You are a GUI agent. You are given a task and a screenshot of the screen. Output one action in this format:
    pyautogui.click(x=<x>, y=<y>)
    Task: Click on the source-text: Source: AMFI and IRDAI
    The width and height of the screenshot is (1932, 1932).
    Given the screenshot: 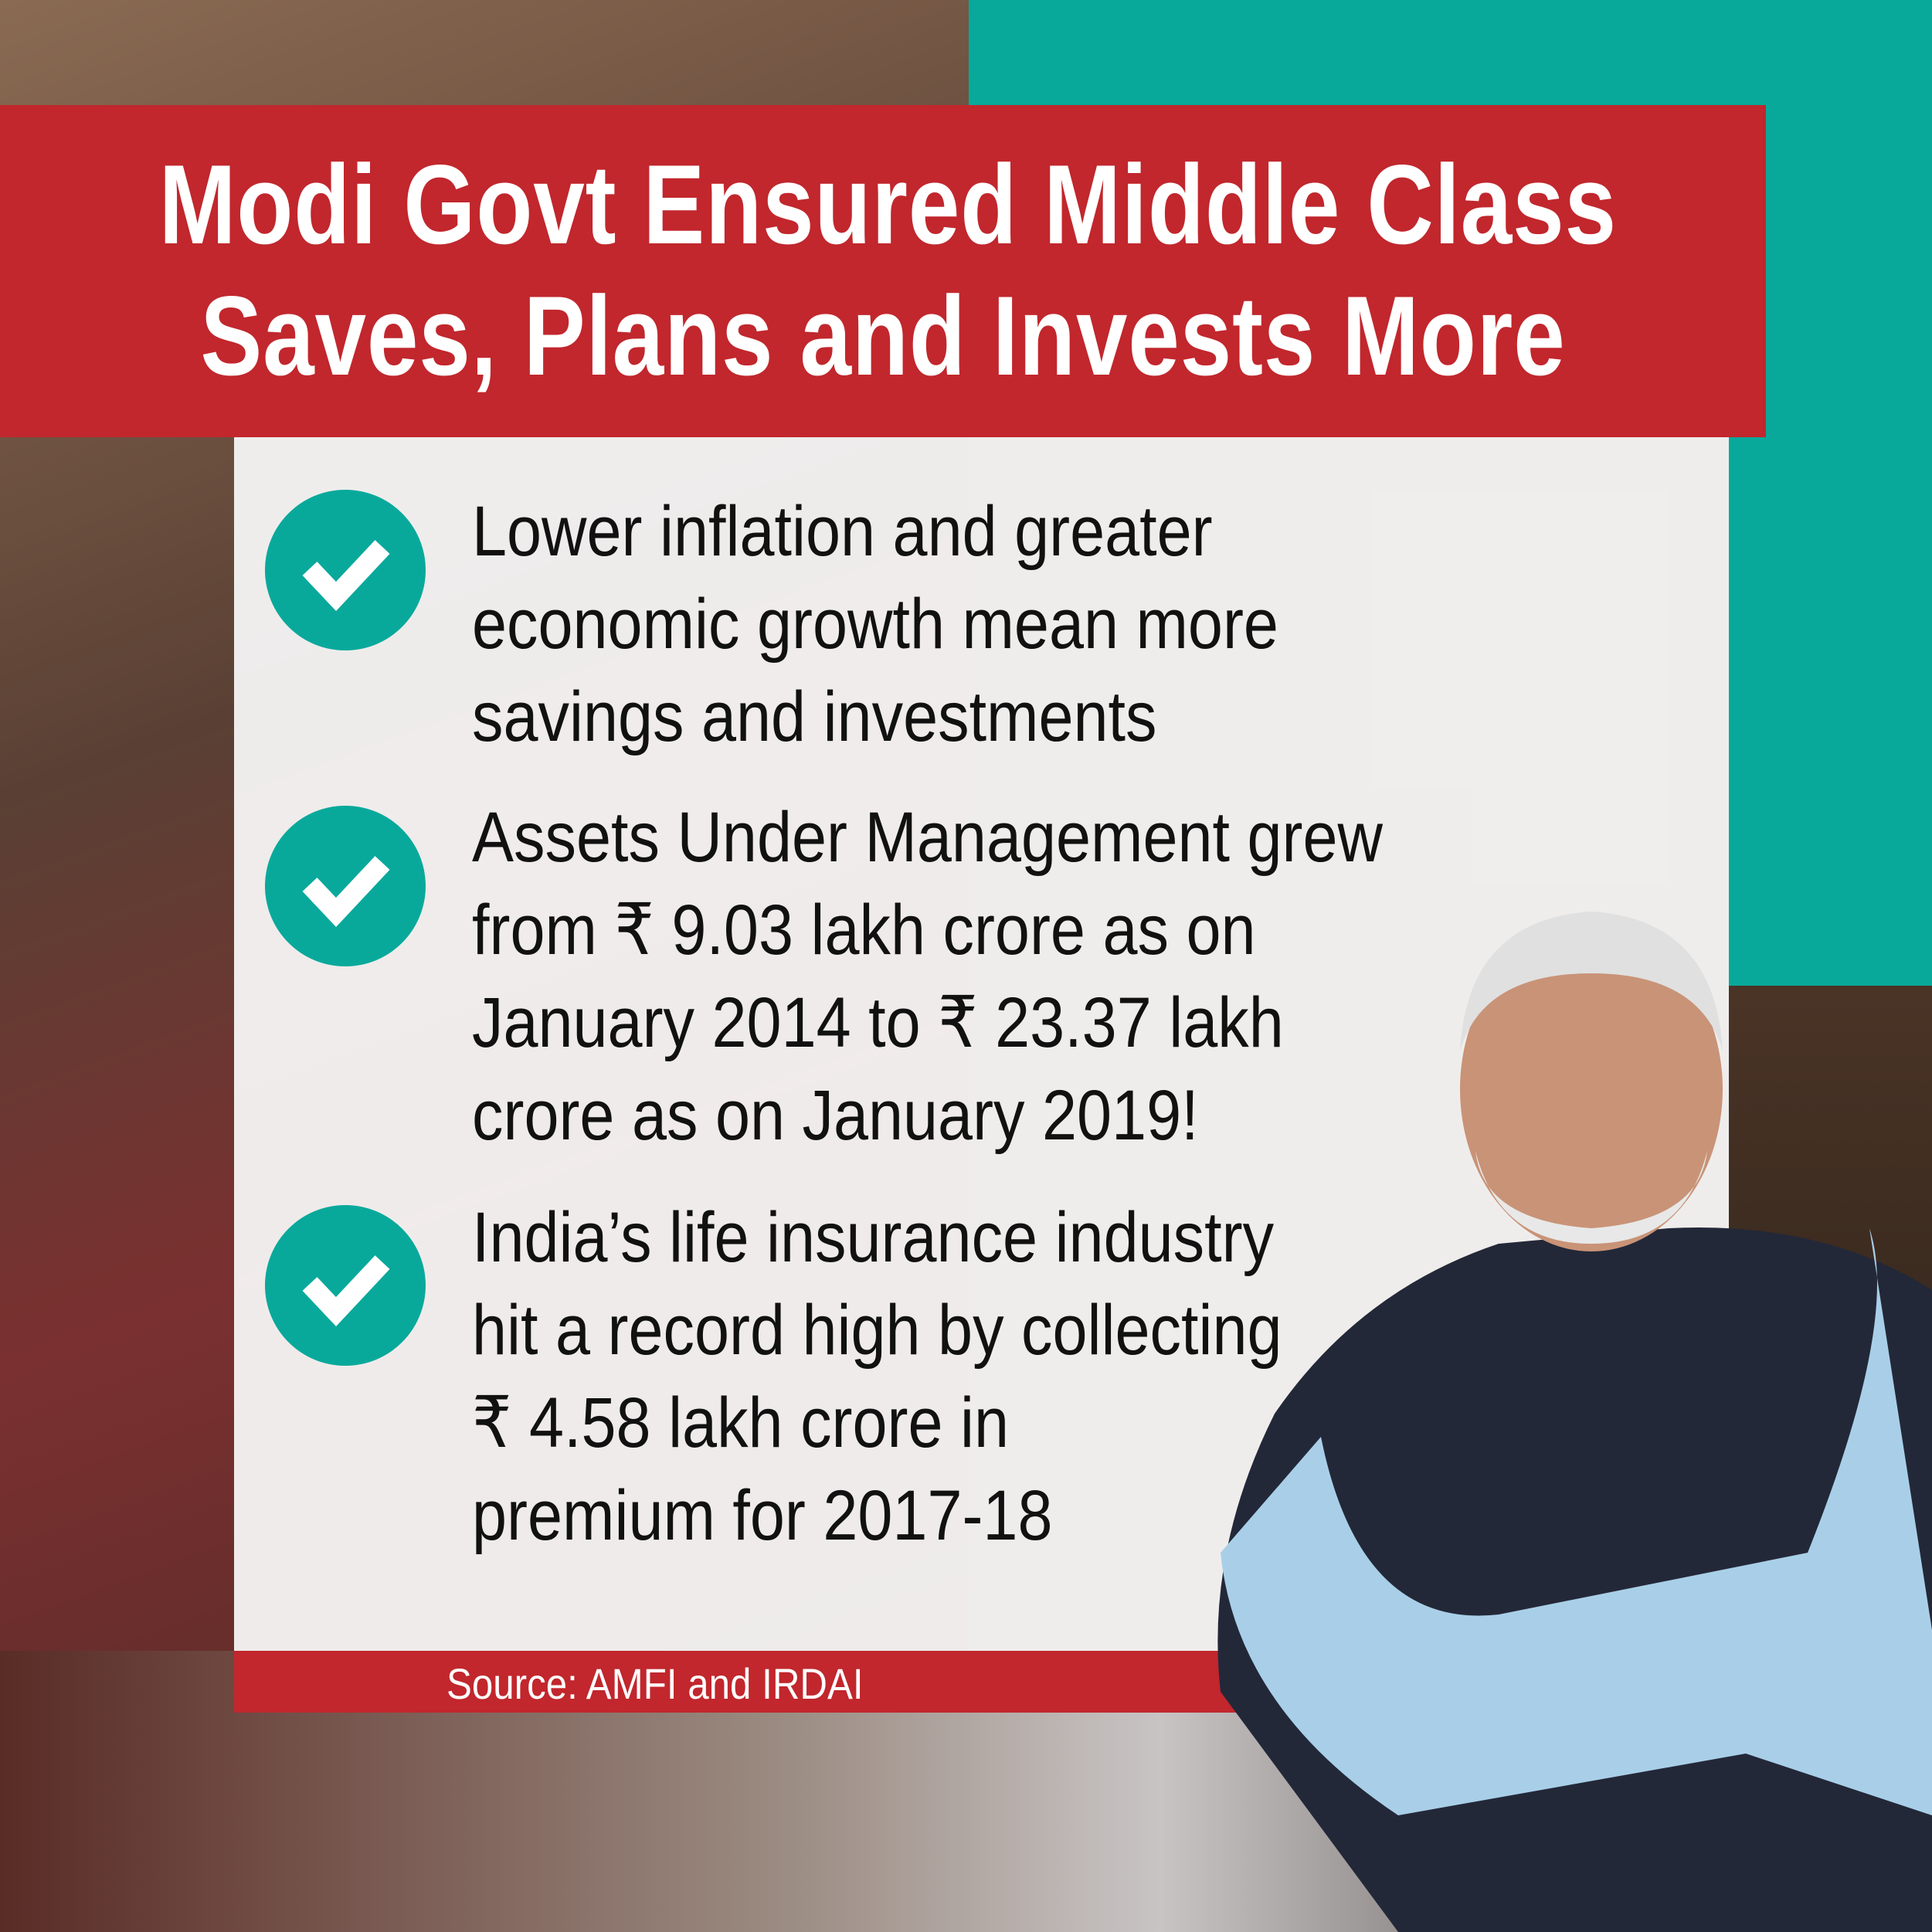 What is the action you would take?
    pyautogui.click(x=655, y=1683)
    